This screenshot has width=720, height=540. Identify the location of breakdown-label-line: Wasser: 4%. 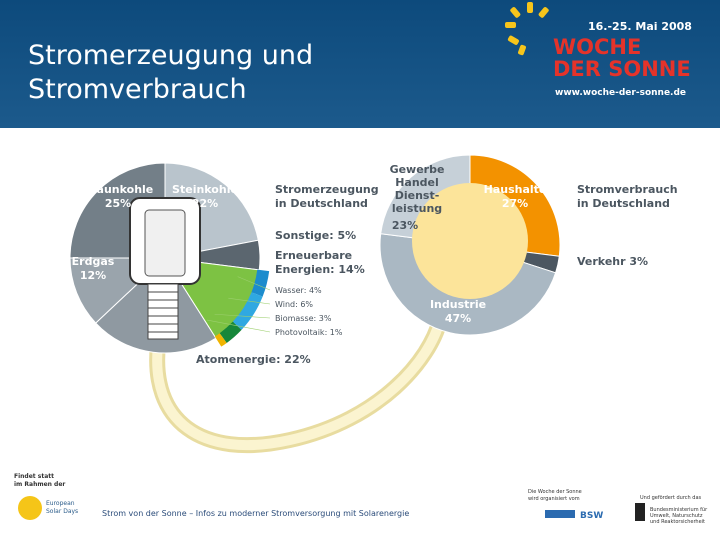
(298, 290).